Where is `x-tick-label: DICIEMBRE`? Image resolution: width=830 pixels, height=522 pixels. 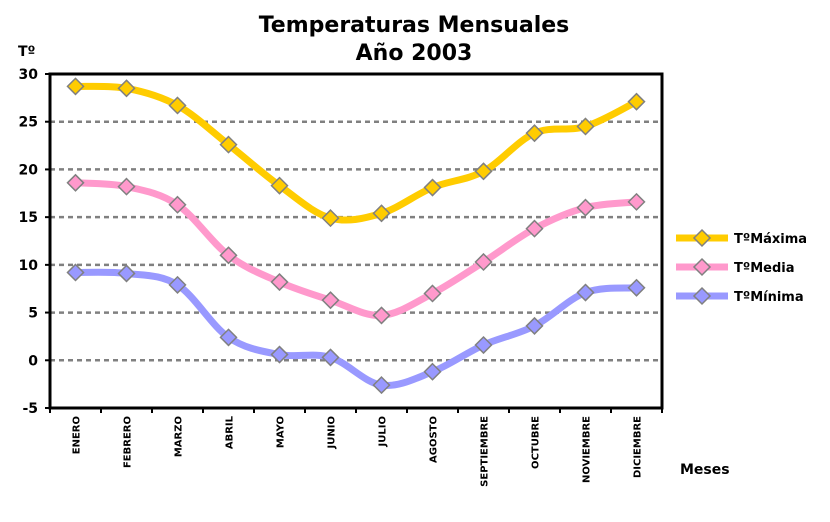
x-tick-label: DICIEMBRE is located at coordinates (638, 447).